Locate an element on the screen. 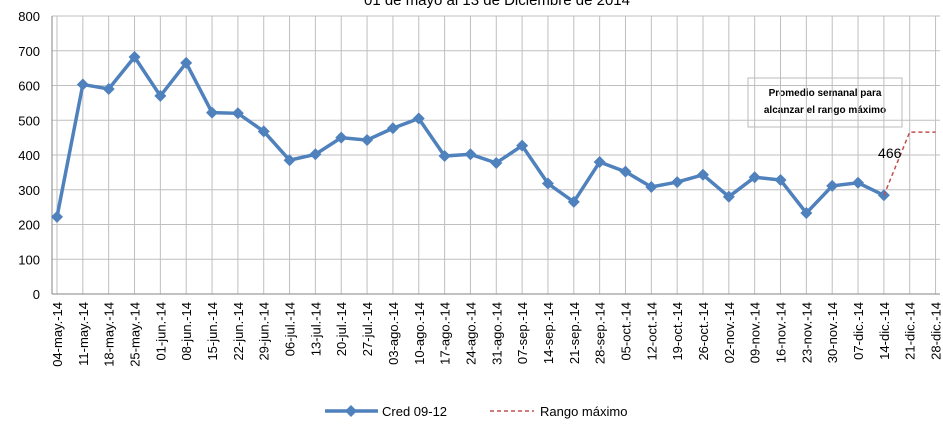  y-tick-label: 800 is located at coordinates (29, 16).